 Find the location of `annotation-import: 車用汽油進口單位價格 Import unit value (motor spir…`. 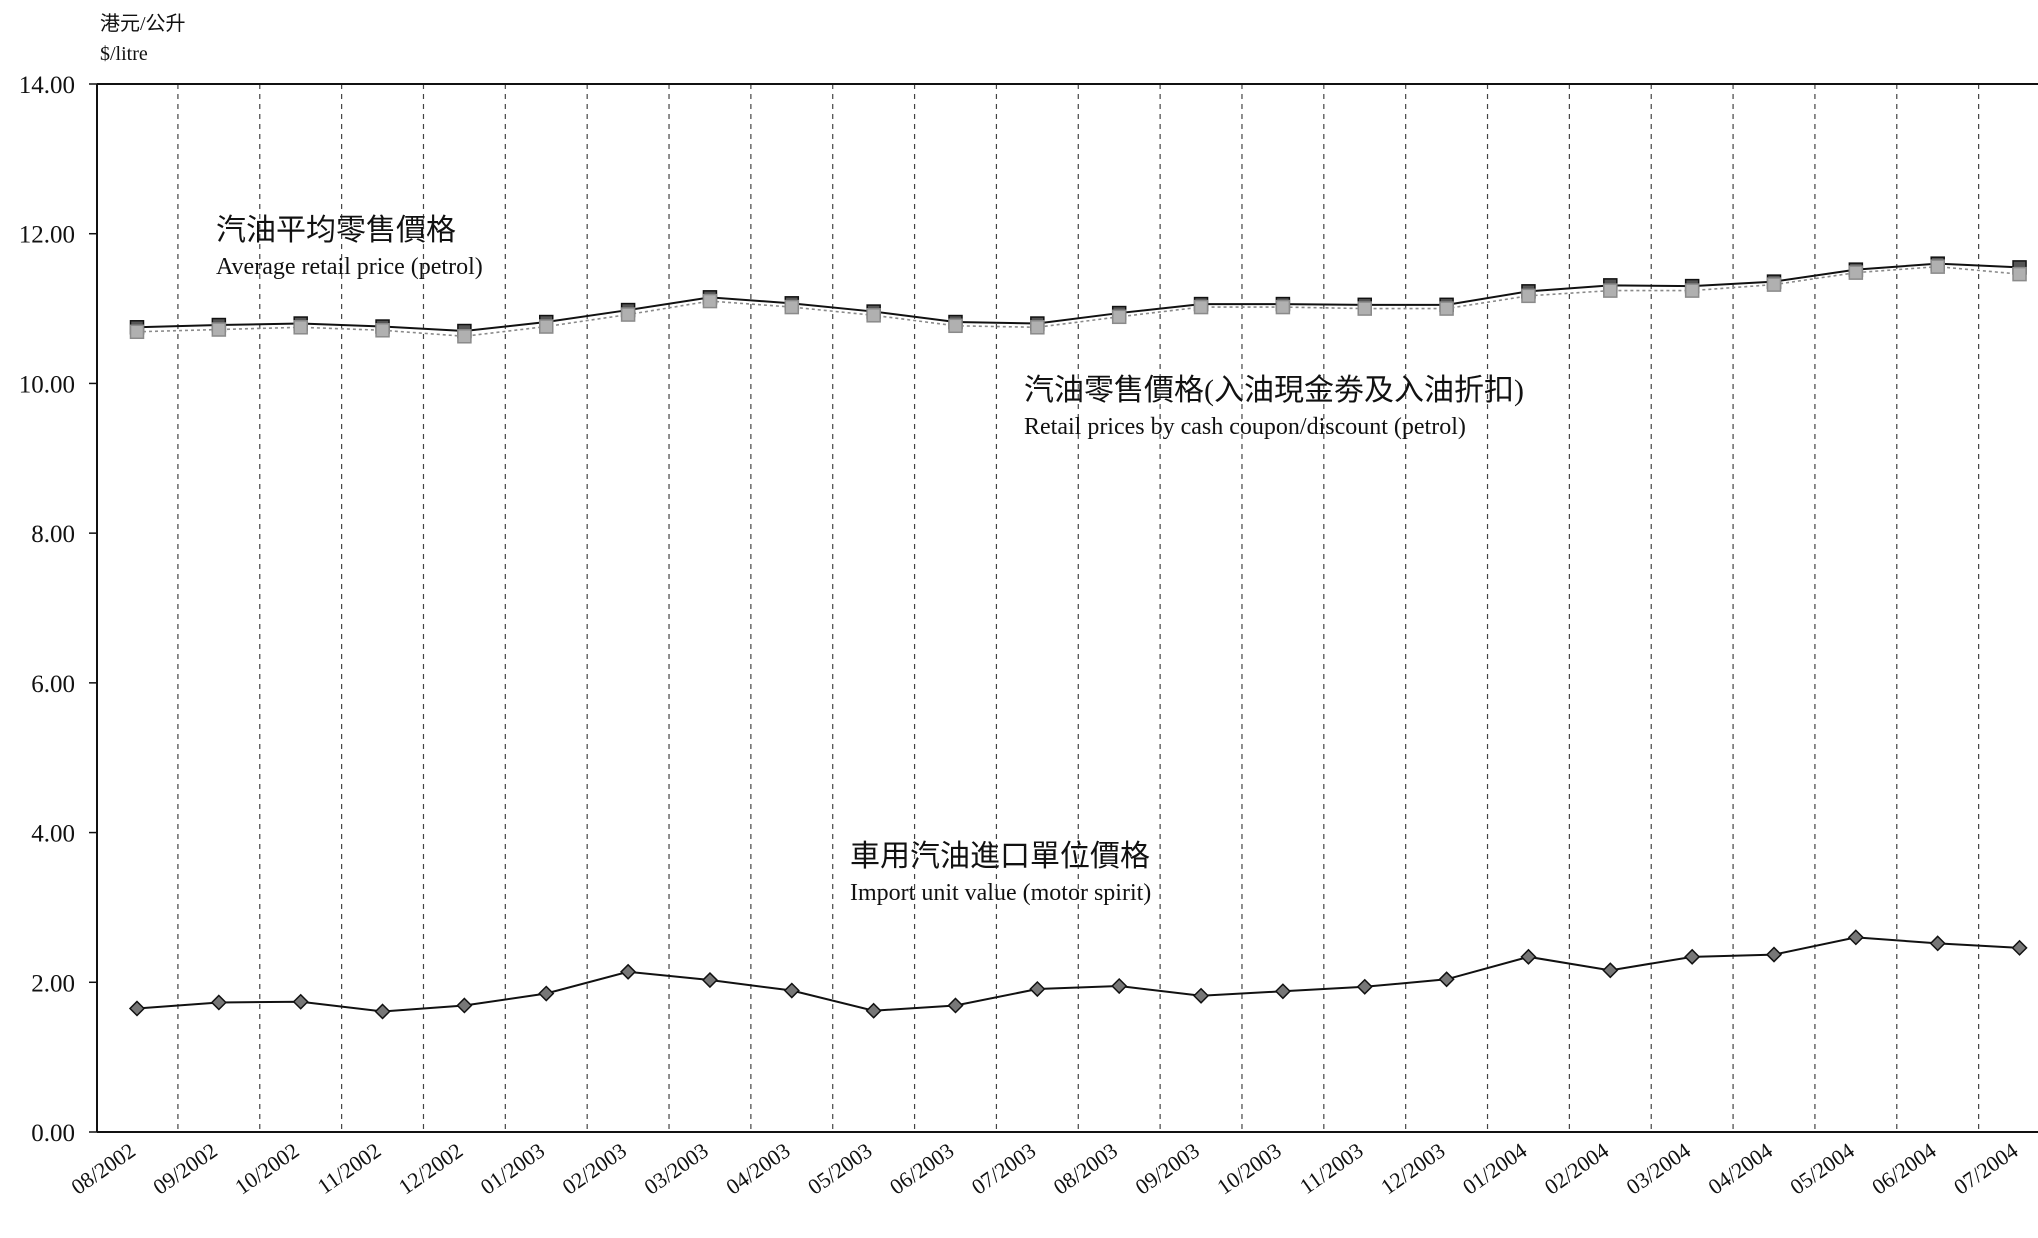

annotation-import: 車用汽油進口單位價格 Import unit value (motor spir… is located at coordinates (1000, 873).